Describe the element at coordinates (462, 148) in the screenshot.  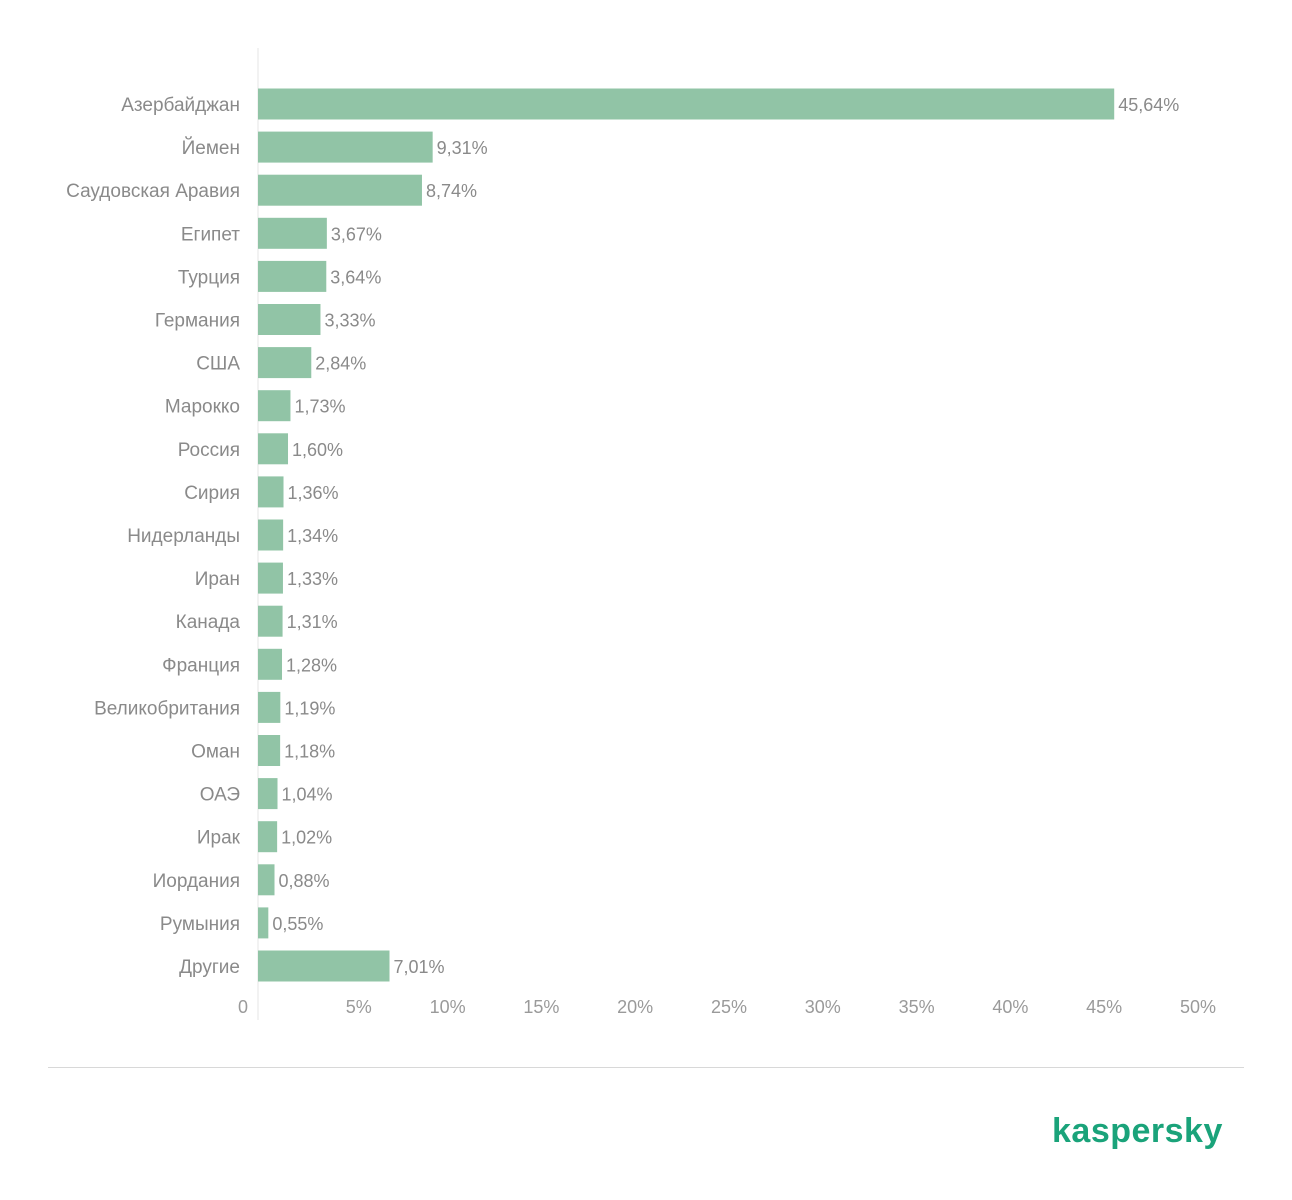
I see `data-label: 9,31%` at that location.